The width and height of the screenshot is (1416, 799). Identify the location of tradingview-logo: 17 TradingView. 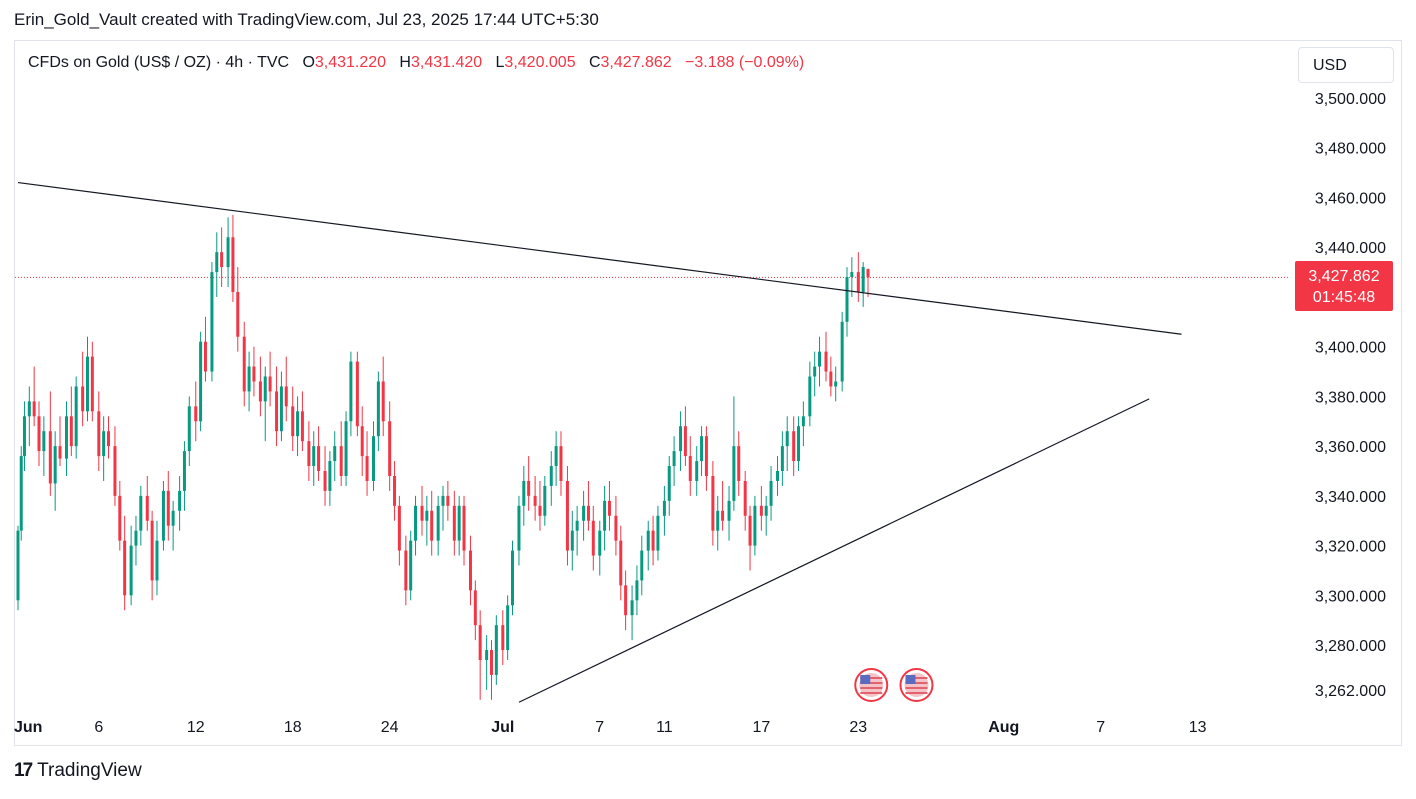
(78, 771).